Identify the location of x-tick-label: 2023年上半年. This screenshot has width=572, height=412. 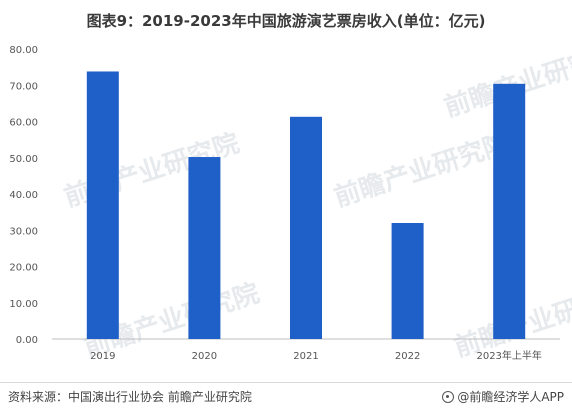
(508, 355).